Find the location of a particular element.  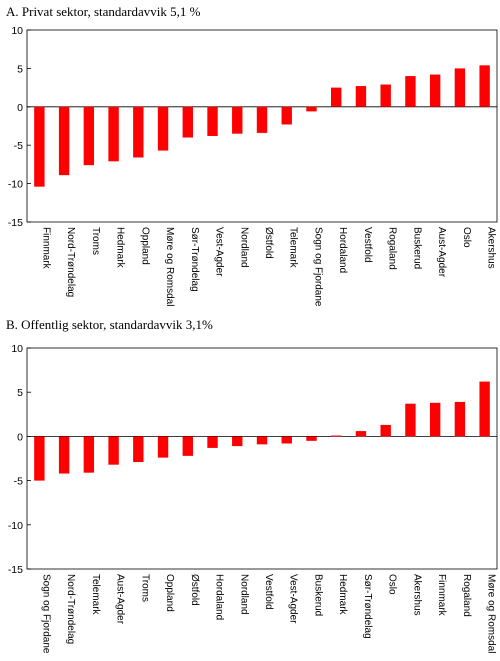

chart-a-ytick-label: -10 is located at coordinates (15, 185).